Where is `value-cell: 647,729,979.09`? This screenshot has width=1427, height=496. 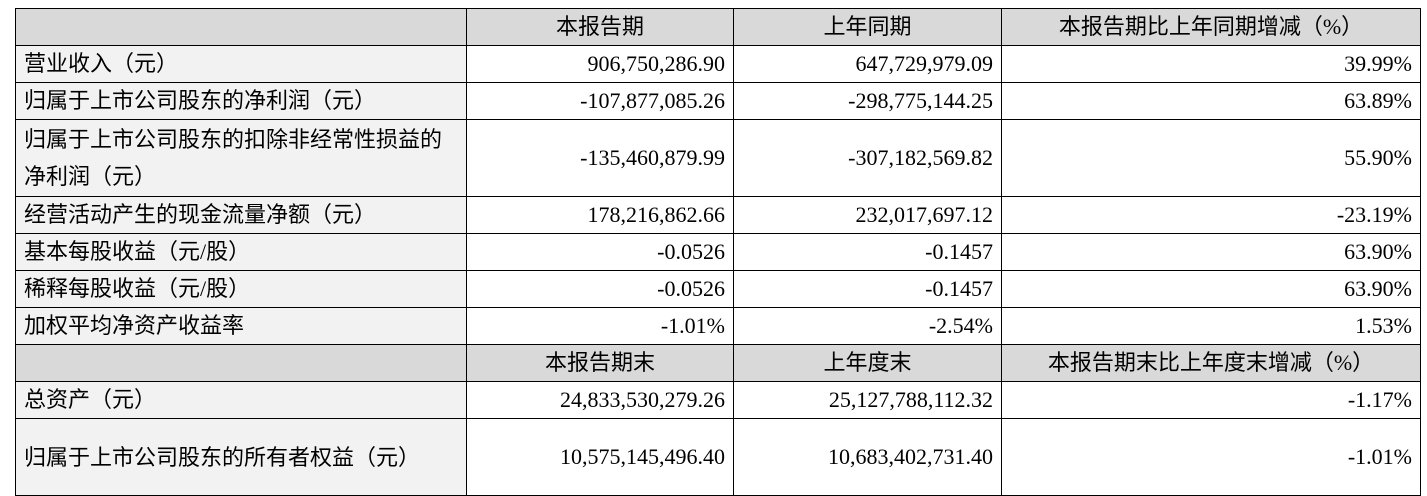
value-cell: 647,729,979.09 is located at coordinates (867, 64).